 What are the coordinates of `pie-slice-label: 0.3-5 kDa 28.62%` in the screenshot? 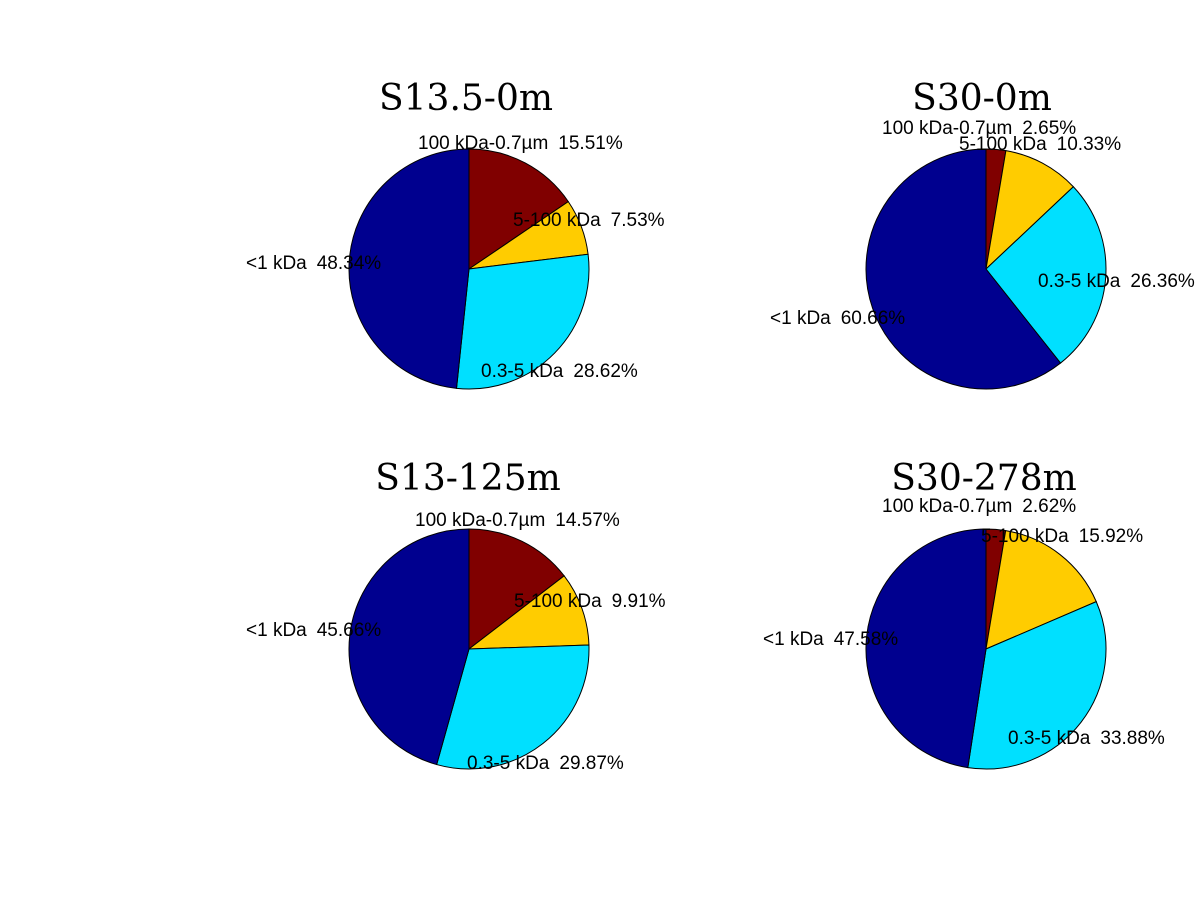 It's located at (559, 371).